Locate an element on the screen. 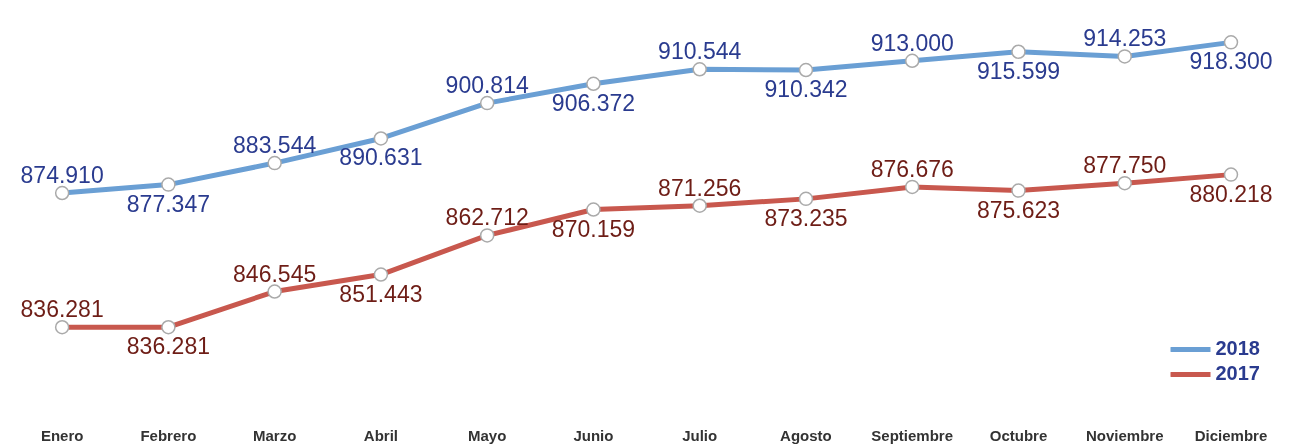 This screenshot has height=446, width=1290. data-label: 846.545 is located at coordinates (275, 273).